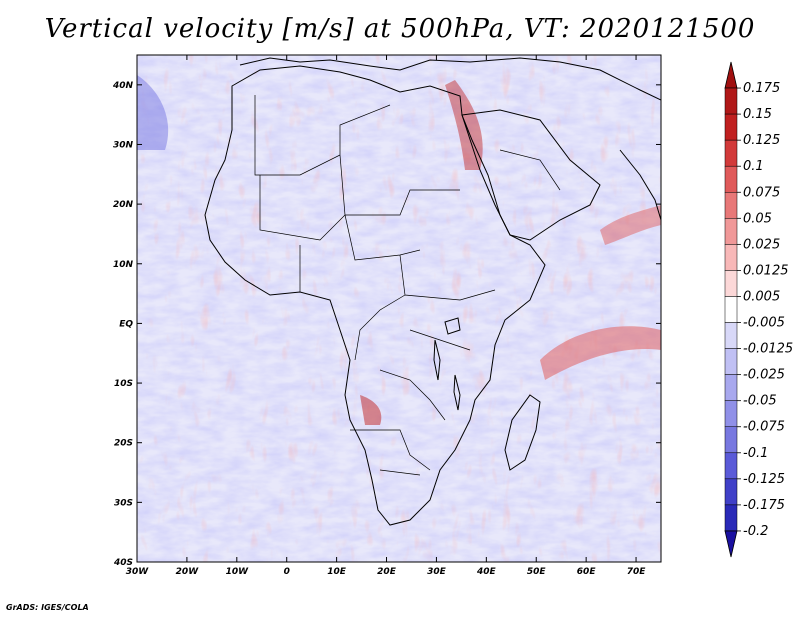 Image resolution: width=800 pixels, height=618 pixels. Describe the element at coordinates (486, 572) in the screenshot. I see `lon-tick-label: 40E` at that location.